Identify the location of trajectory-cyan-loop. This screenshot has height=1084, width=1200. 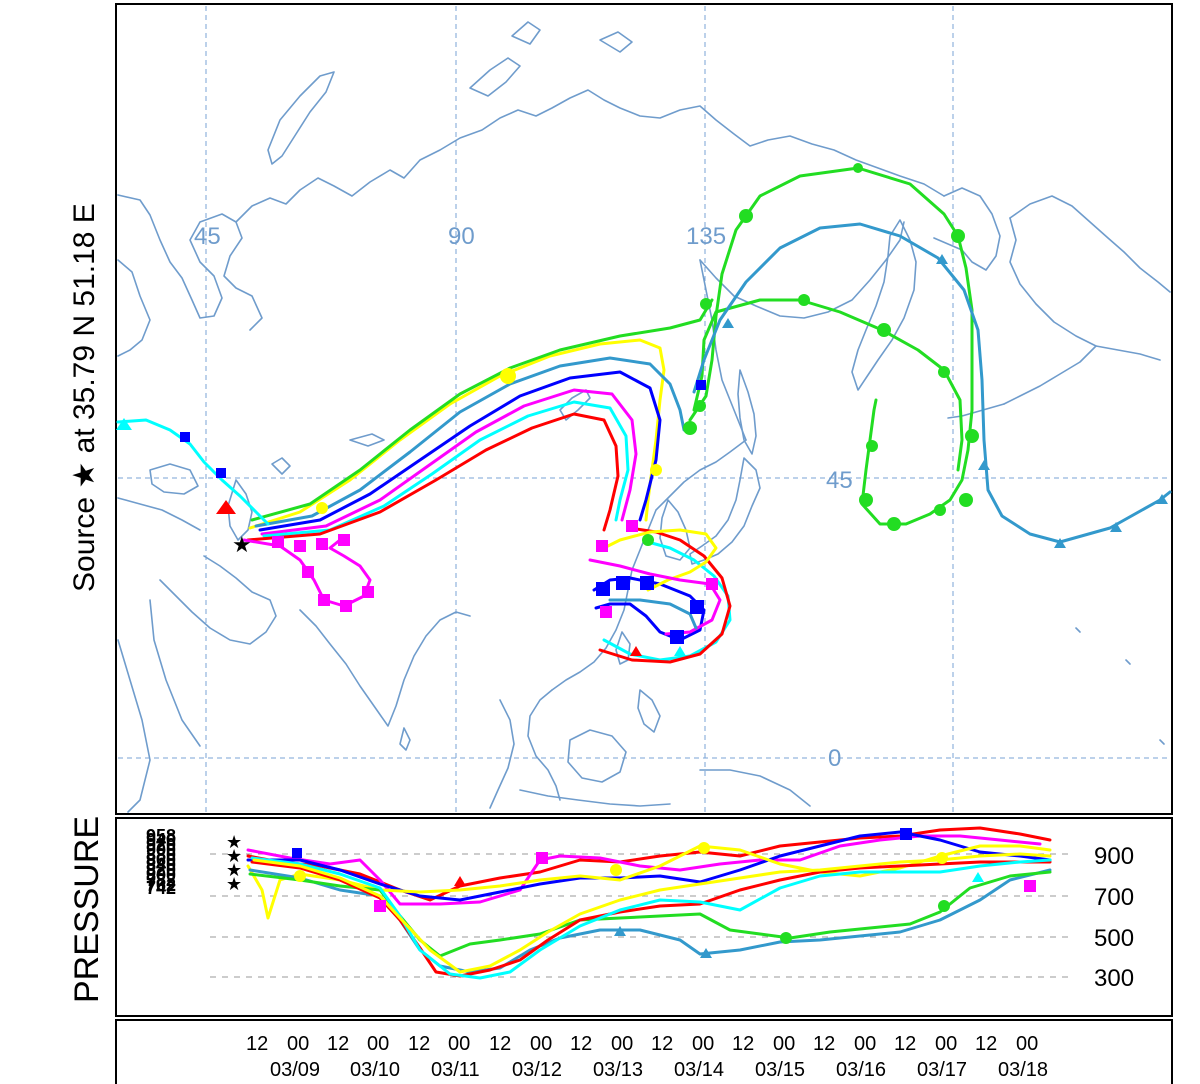
(667, 601).